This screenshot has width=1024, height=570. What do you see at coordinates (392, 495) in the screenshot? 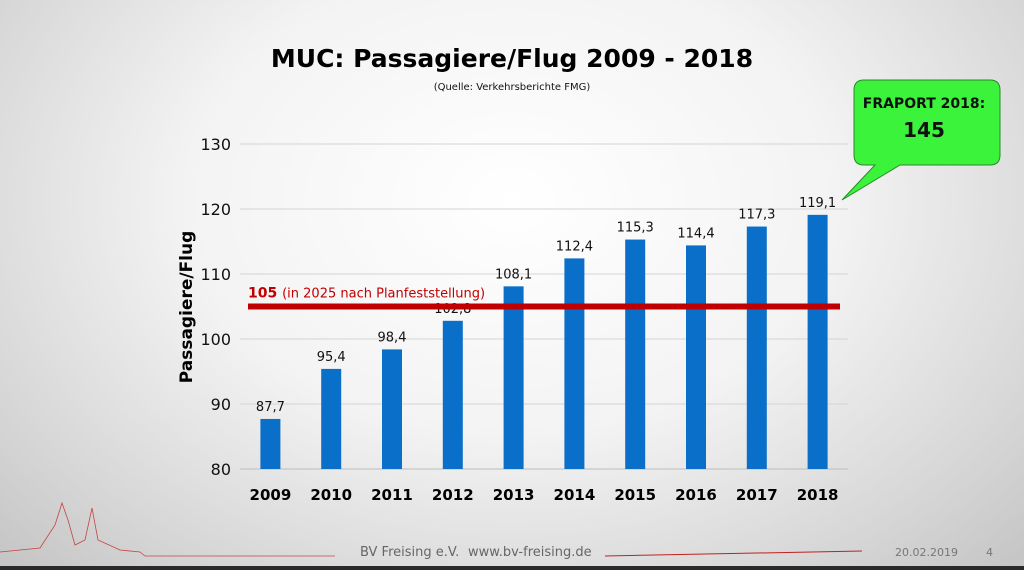
I see `x-tick-label: 2011` at bounding box center [392, 495].